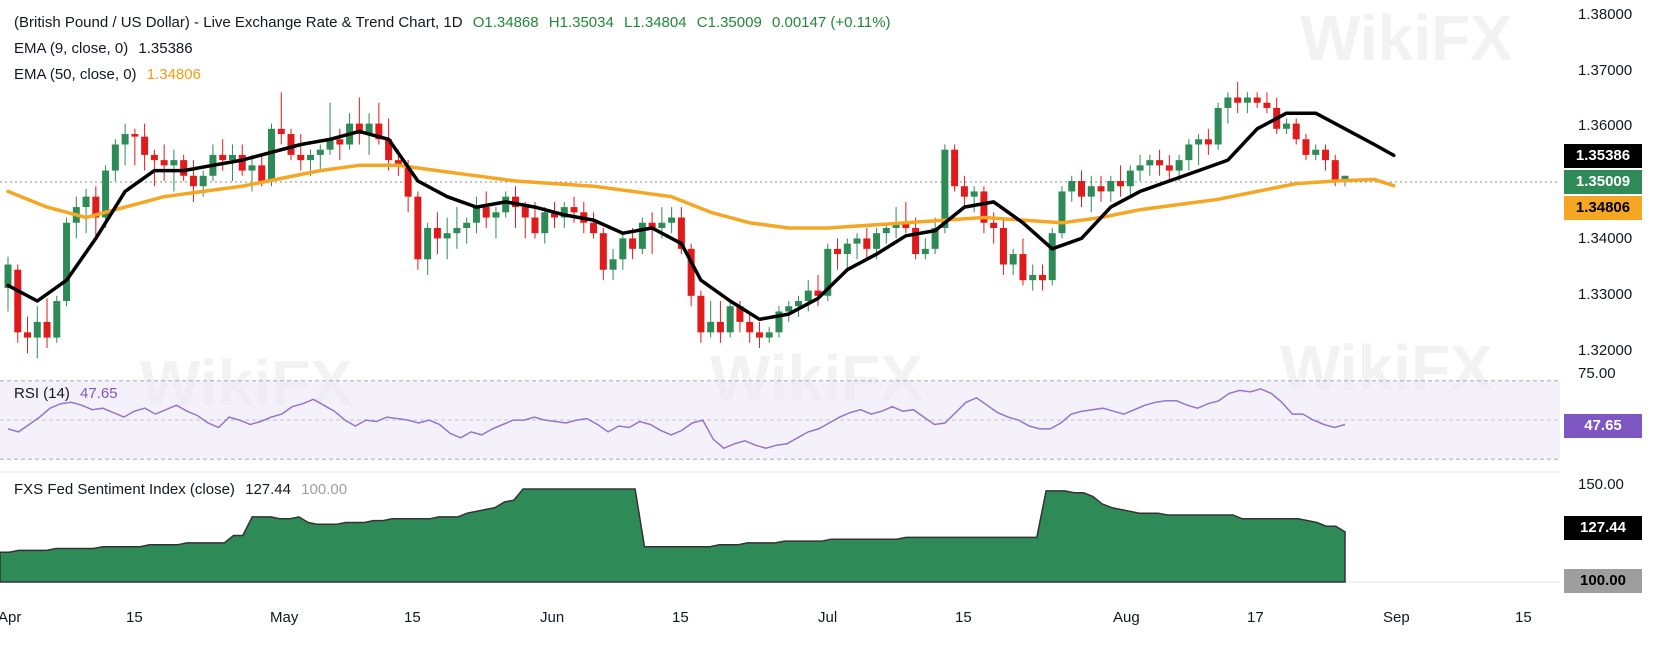  Describe the element at coordinates (1603, 426) in the screenshot. I see `rsi-badge: 47.65` at that location.